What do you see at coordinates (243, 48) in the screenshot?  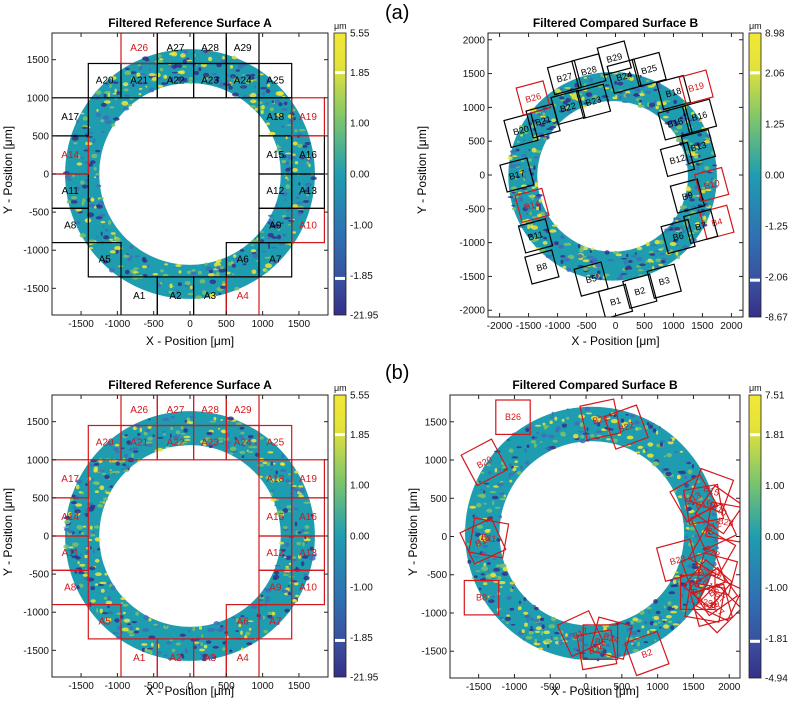 I see `box-label: A29` at bounding box center [243, 48].